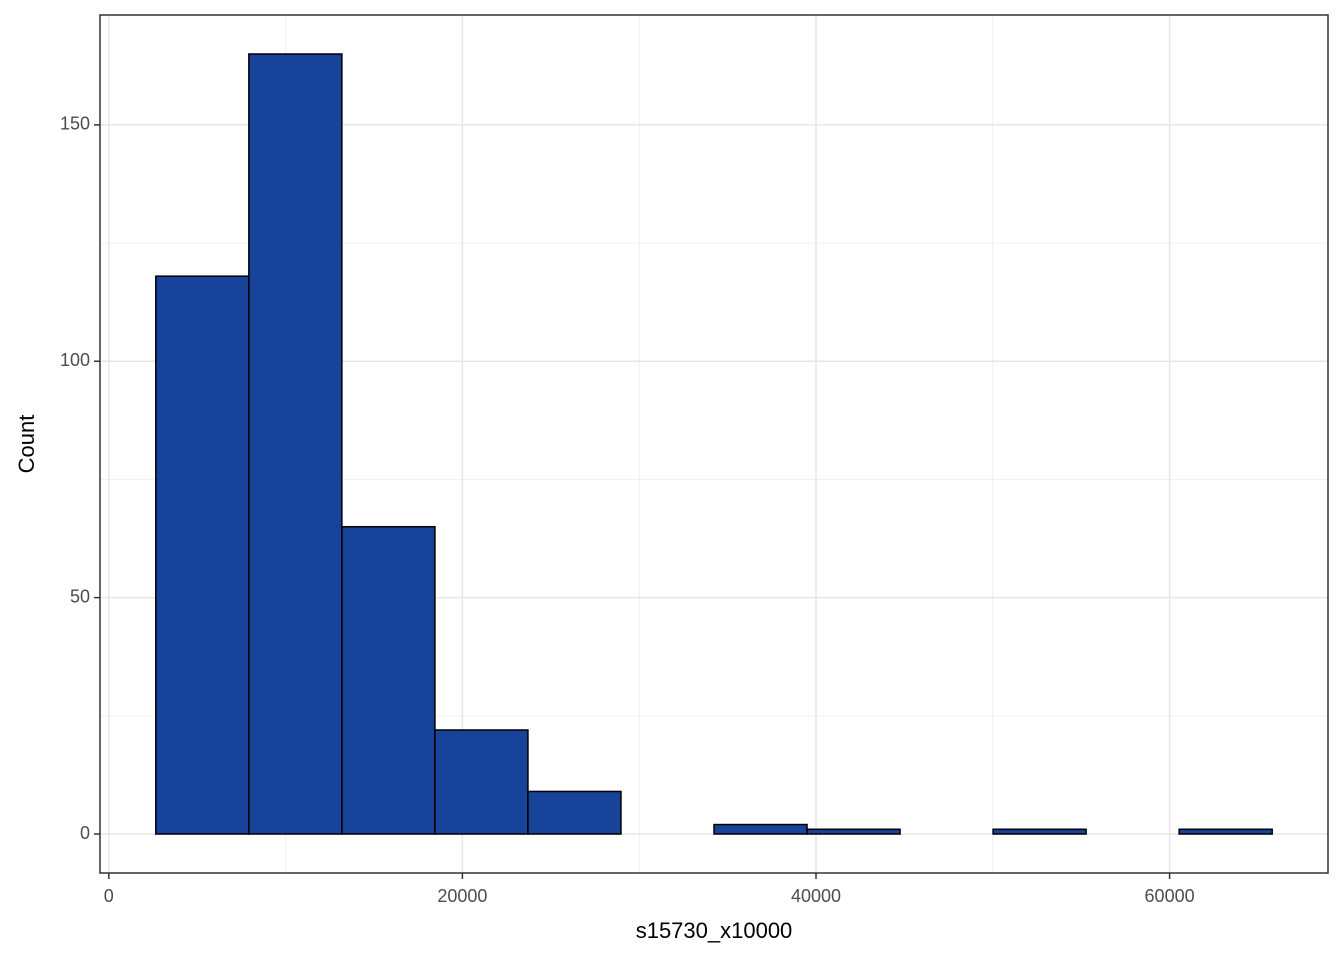 The image size is (1344, 960). What do you see at coordinates (85, 833) in the screenshot?
I see `y-tick-label: 0` at bounding box center [85, 833].